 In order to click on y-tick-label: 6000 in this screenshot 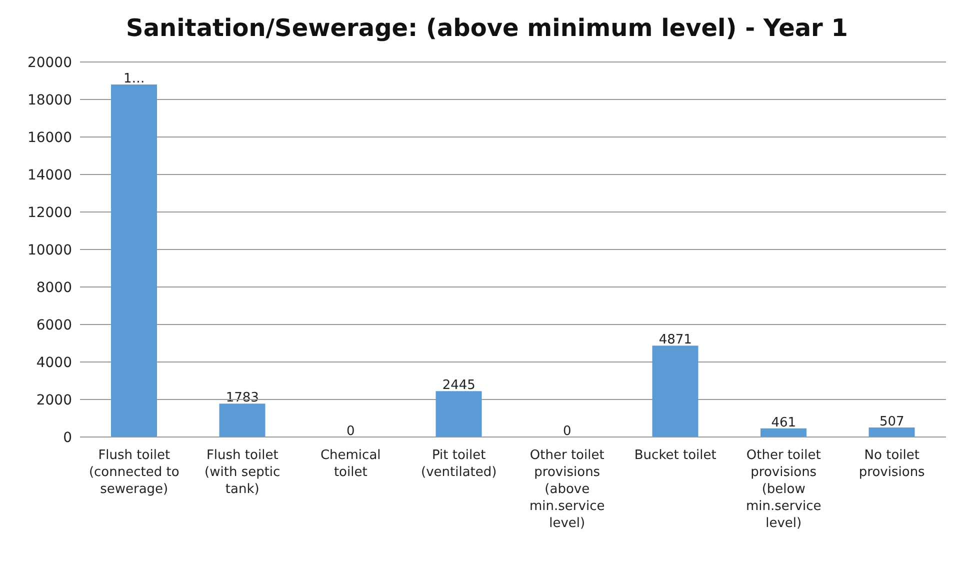, I will do `click(54, 325)`.